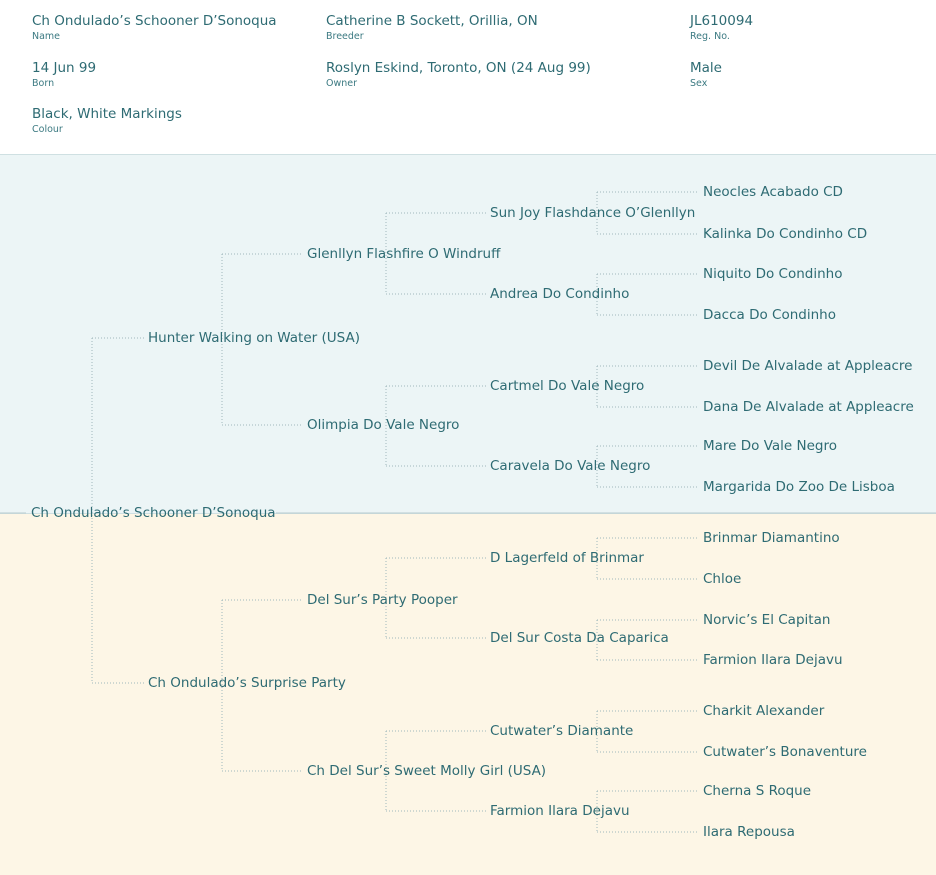 This screenshot has height=875, width=936. I want to click on gen4-ancestor: Cherna S Roque, so click(757, 791).